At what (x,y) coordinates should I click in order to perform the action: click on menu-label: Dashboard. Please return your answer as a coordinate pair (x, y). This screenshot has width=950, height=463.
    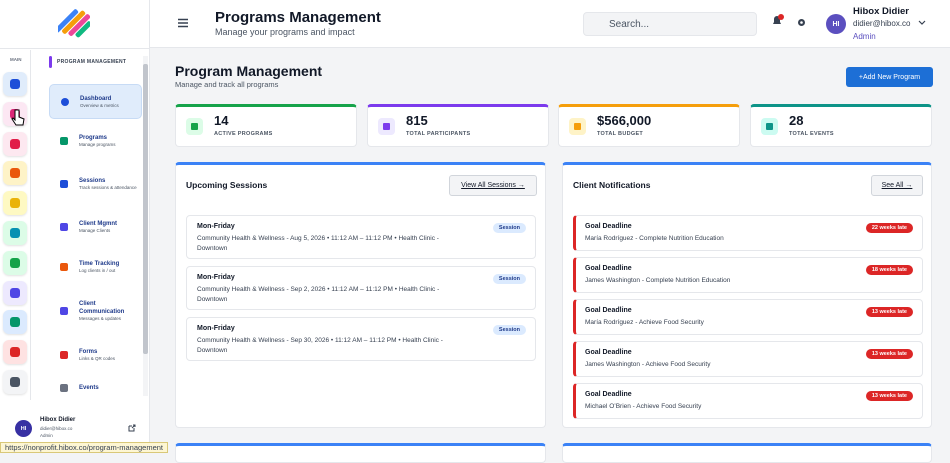
    Looking at the image, I should click on (96, 98).